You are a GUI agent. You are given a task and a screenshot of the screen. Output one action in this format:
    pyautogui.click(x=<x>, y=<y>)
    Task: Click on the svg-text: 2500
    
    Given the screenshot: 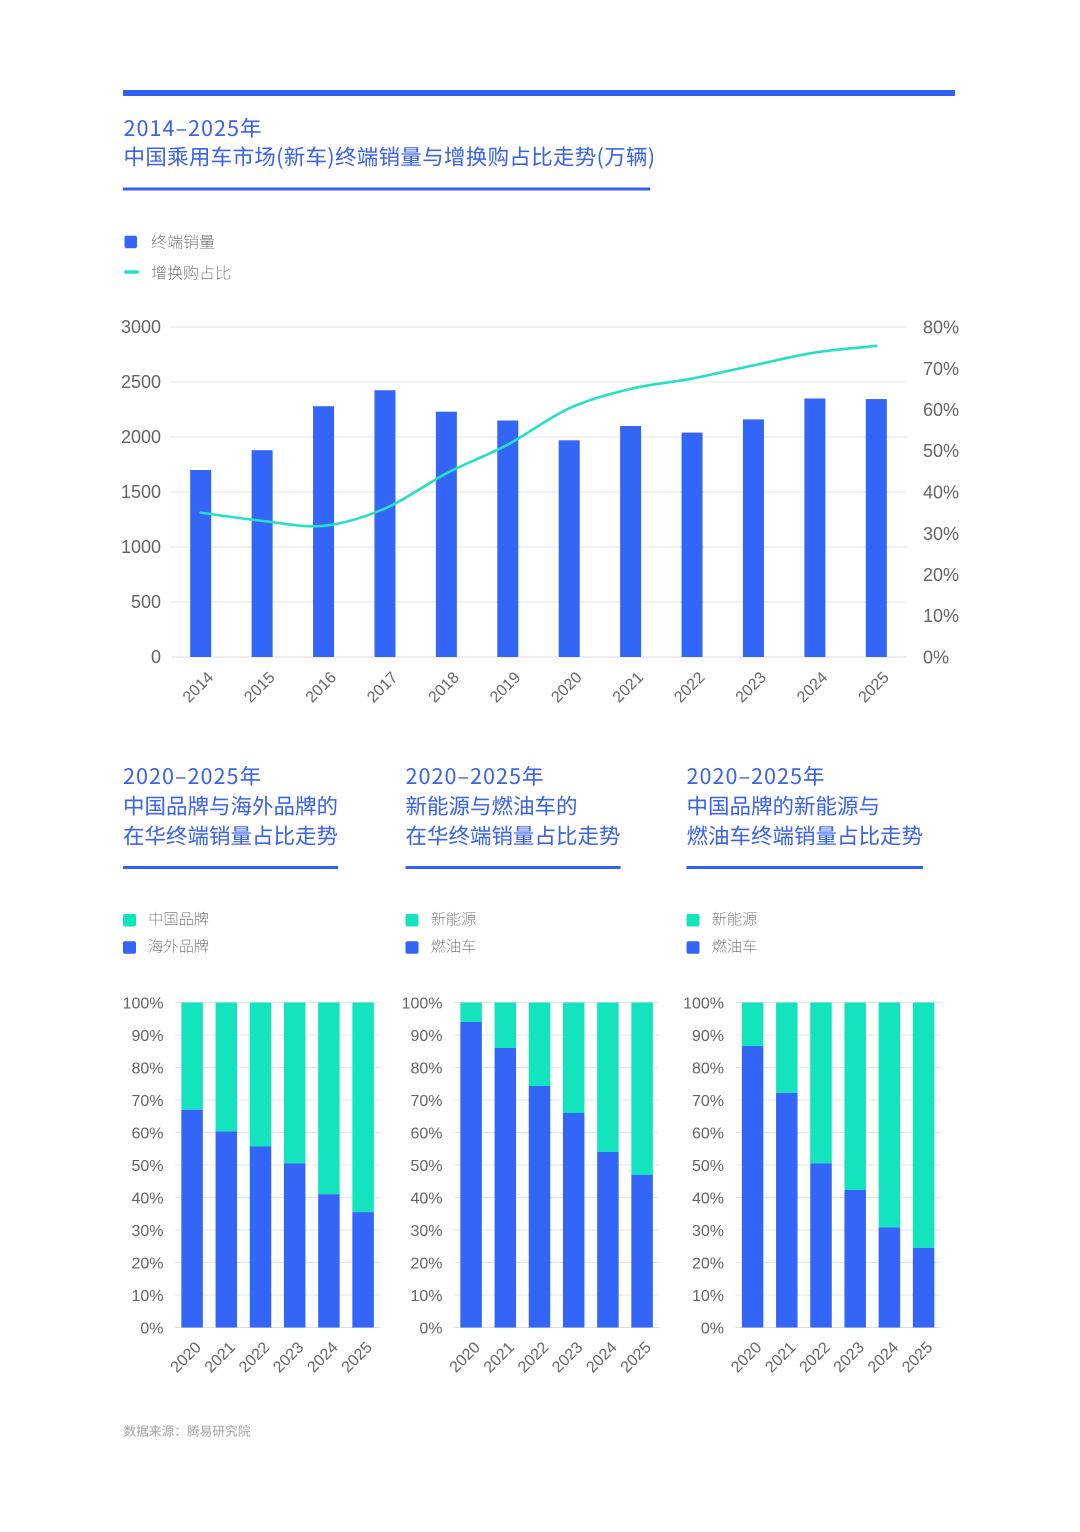 What is the action you would take?
    pyautogui.click(x=141, y=382)
    